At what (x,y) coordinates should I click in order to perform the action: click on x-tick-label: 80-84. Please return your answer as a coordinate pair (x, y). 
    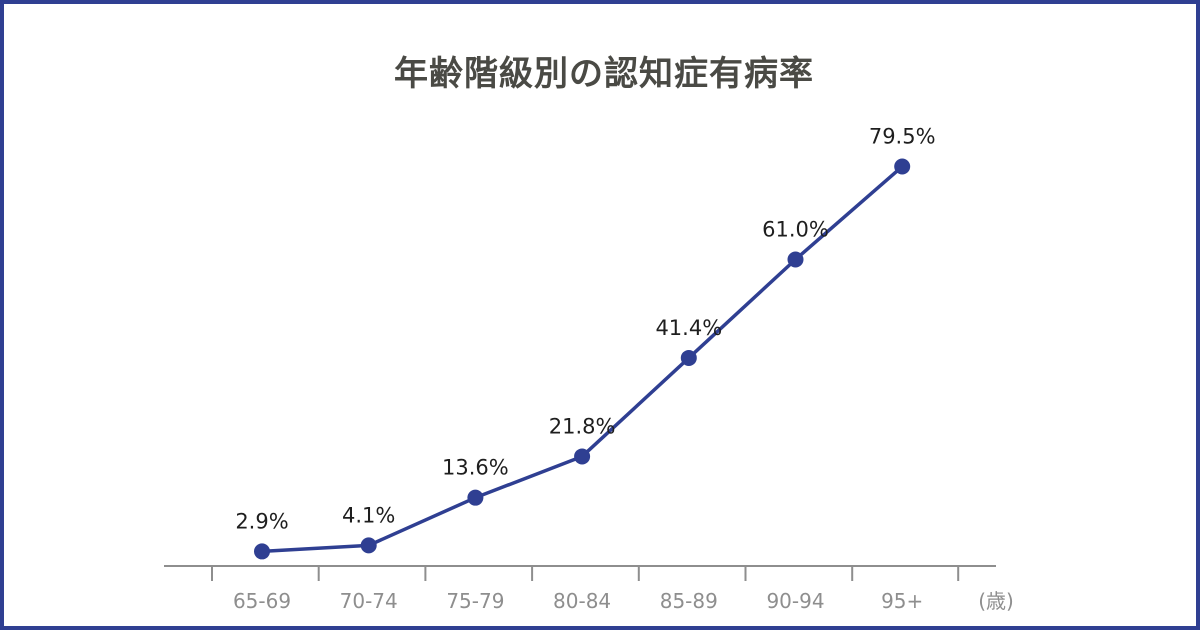
    Looking at the image, I should click on (582, 601).